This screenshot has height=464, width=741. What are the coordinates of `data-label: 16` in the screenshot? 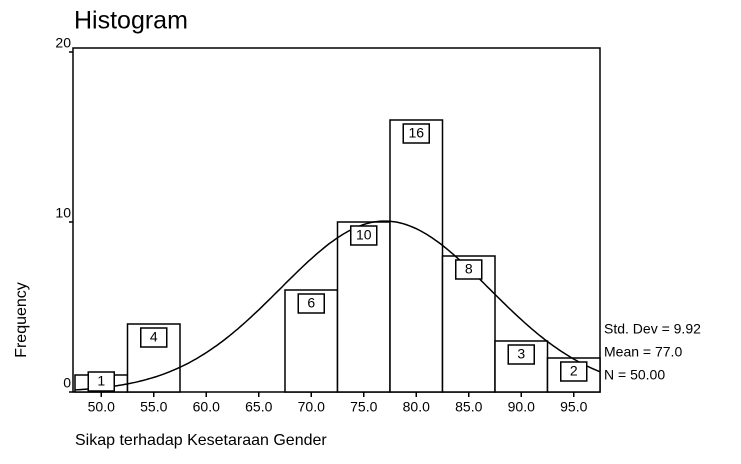 It's located at (416, 133).